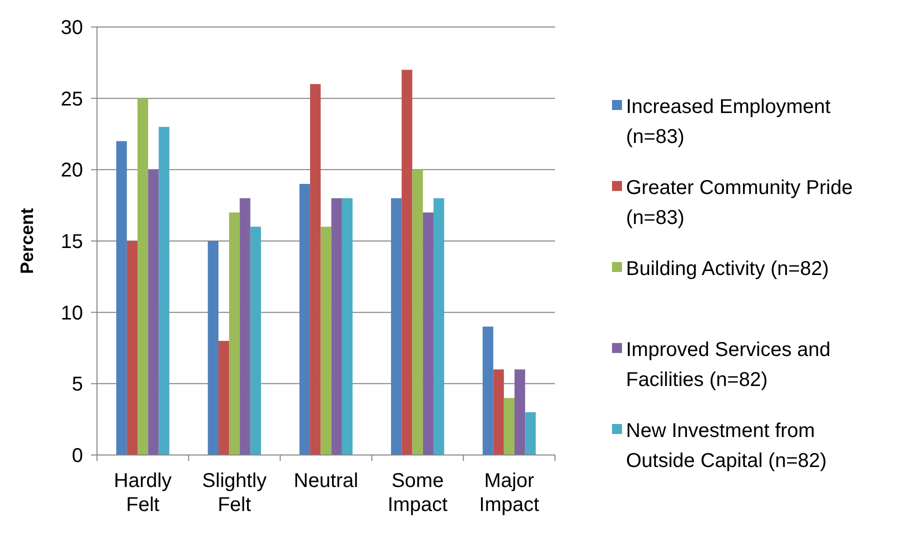  What do you see at coordinates (326, 481) in the screenshot?
I see `x-tick-label: Neutral` at bounding box center [326, 481].